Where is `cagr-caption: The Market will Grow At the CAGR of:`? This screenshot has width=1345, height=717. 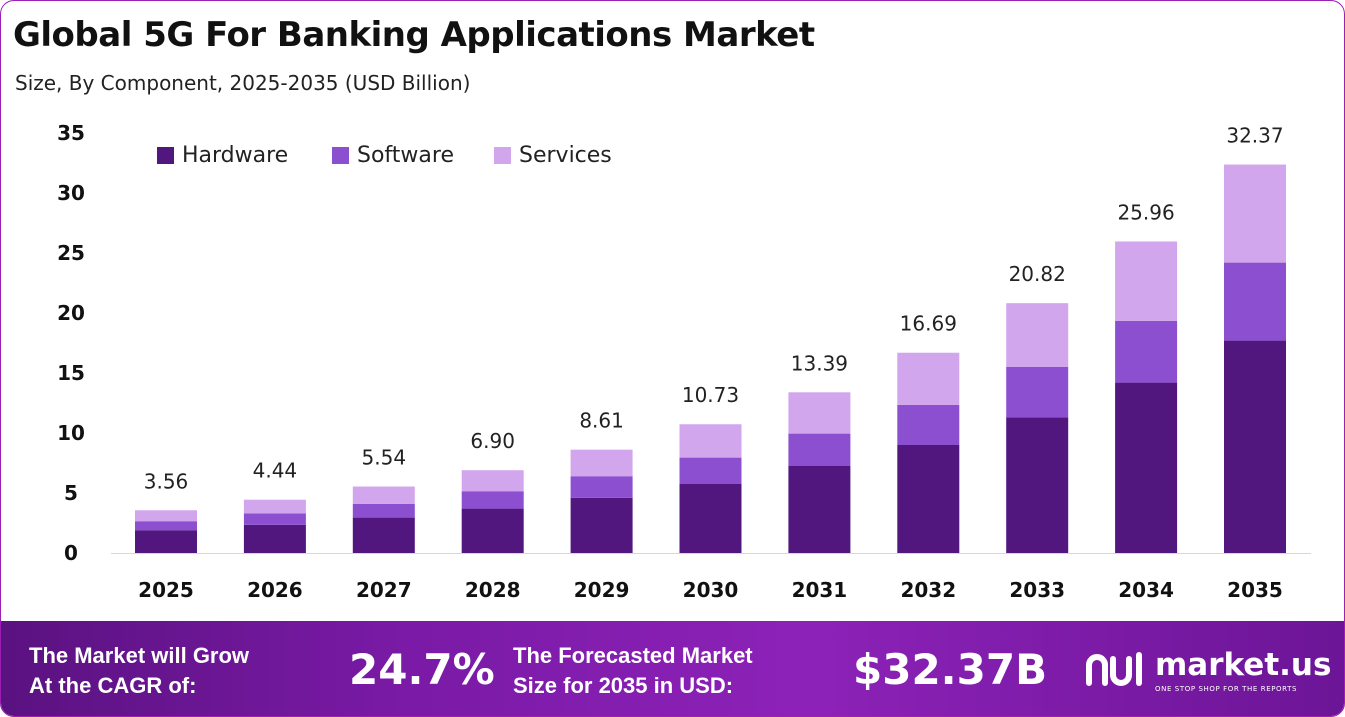 cagr-caption: The Market will Grow At the CAGR of: is located at coordinates (139, 671).